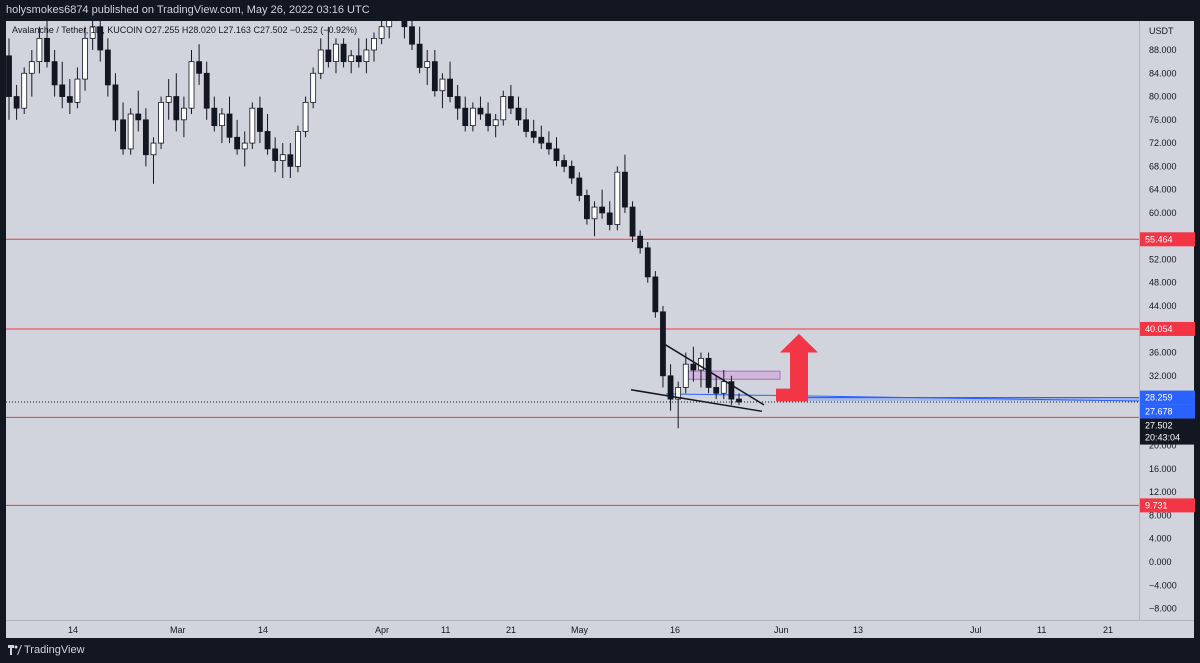 Image resolution: width=1200 pixels, height=663 pixels. I want to click on price-tick-label: 76.000, so click(1163, 120).